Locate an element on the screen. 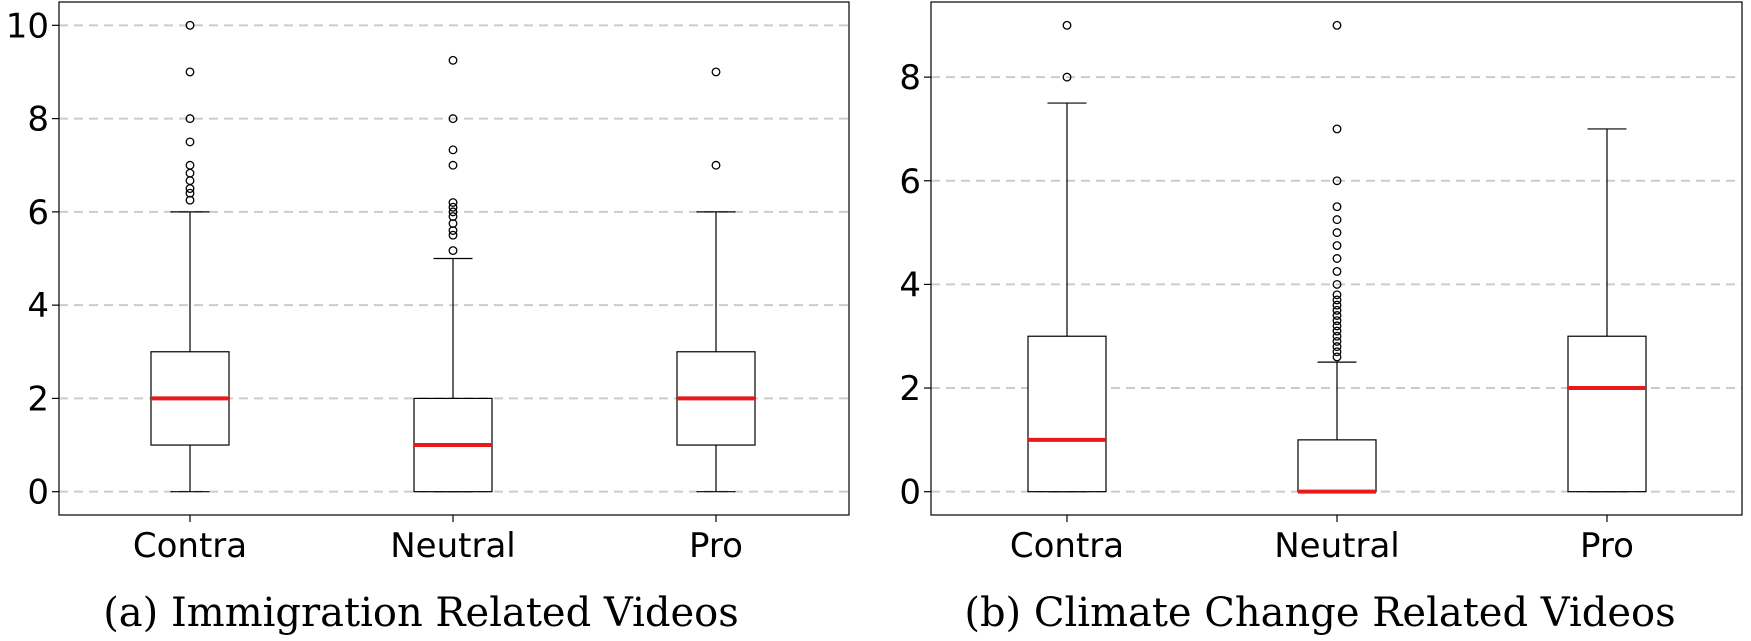  panel-caption: (b) Climate Change Related Videos is located at coordinates (1319, 613).